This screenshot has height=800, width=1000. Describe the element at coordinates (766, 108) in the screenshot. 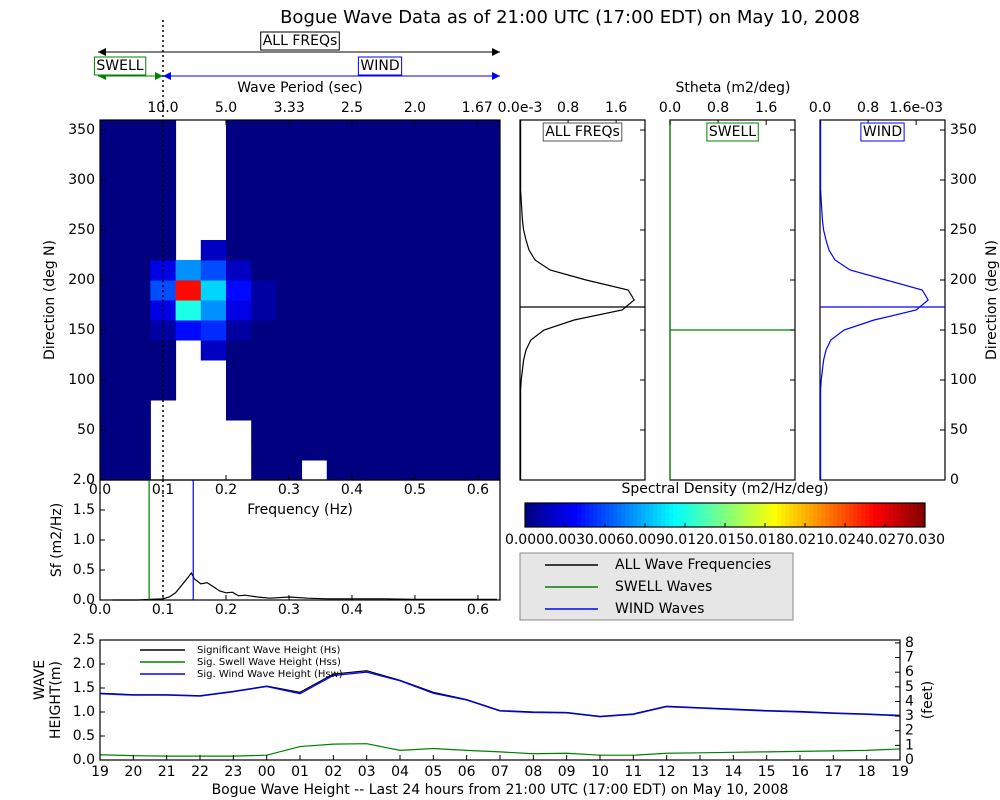

I see `x-tick-label: 1.6` at that location.